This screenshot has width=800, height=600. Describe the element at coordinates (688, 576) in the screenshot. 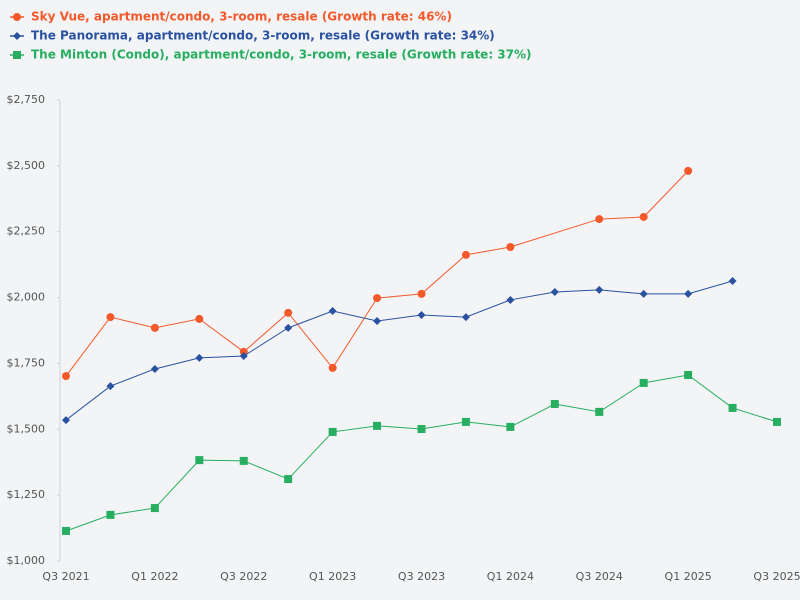

I see `x-tick-label: Q1 2025` at that location.